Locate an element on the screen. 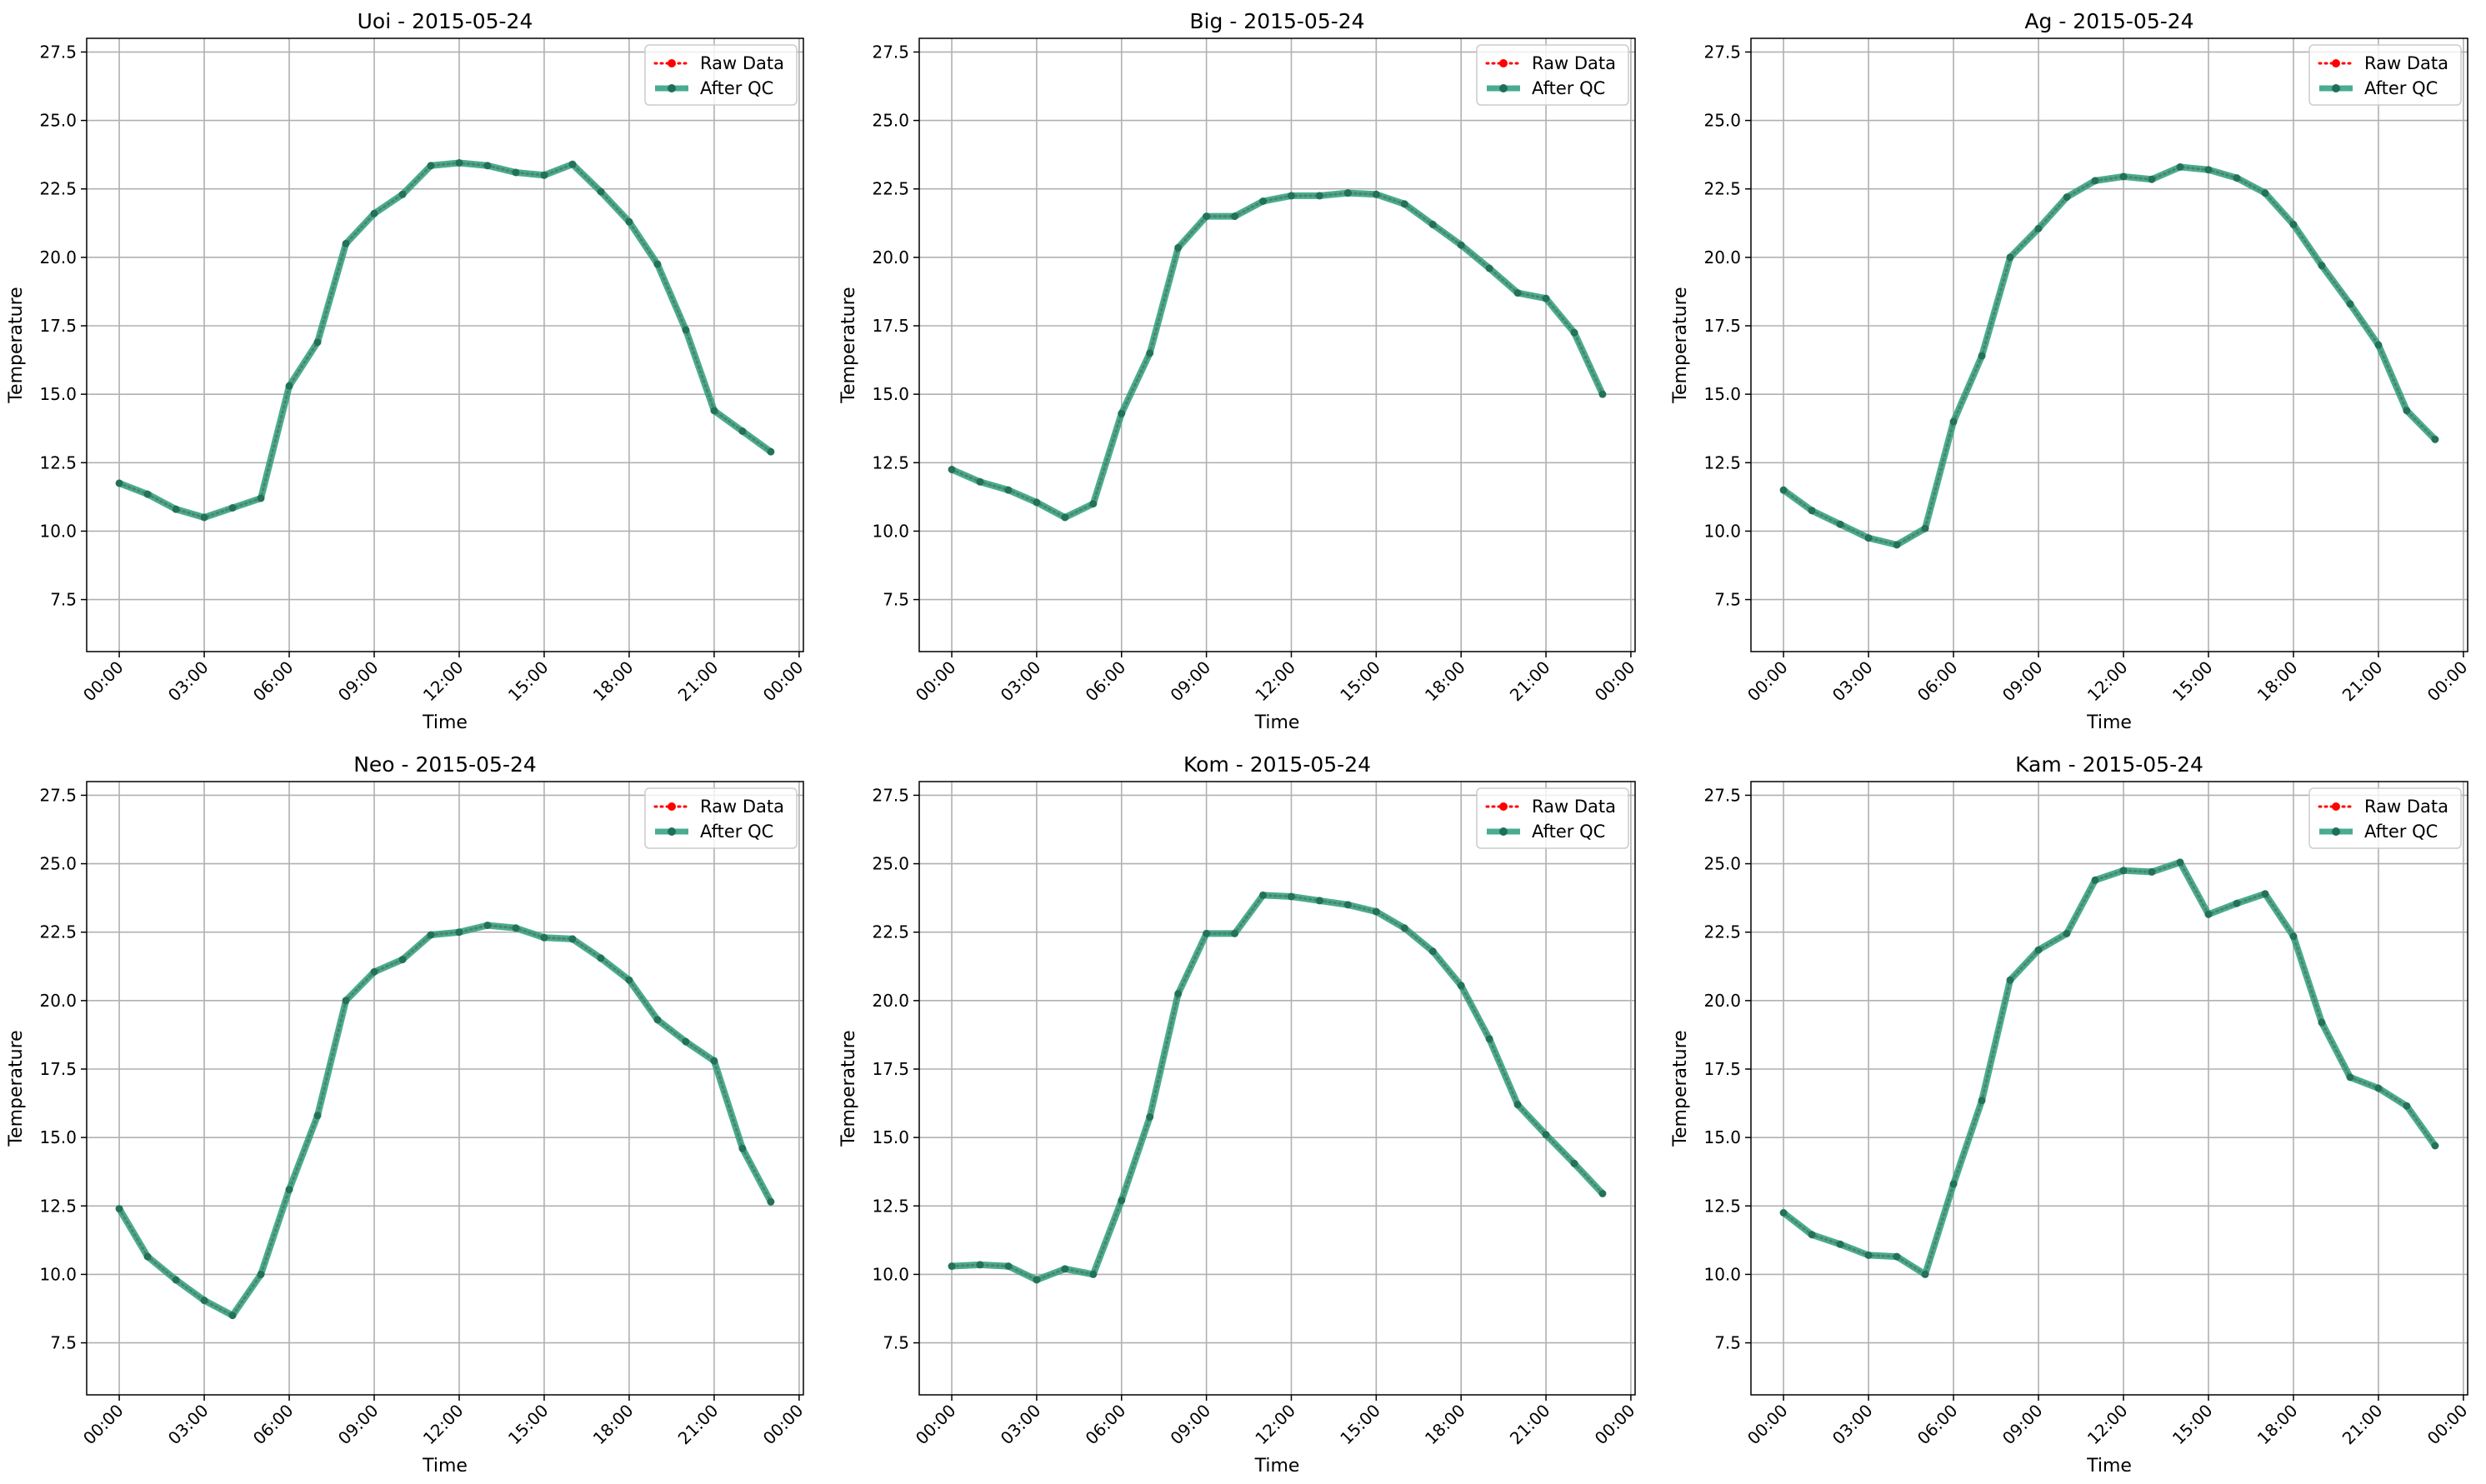  y-axis-label: Temperature is located at coordinates (849, 1088).